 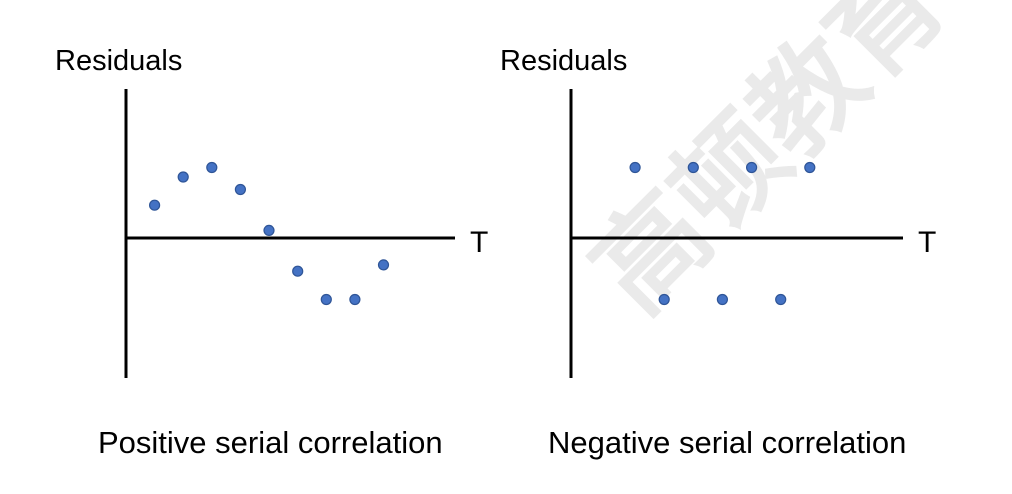 What do you see at coordinates (727, 442) in the screenshot?
I see `chart-caption: Negative serial correlation` at bounding box center [727, 442].